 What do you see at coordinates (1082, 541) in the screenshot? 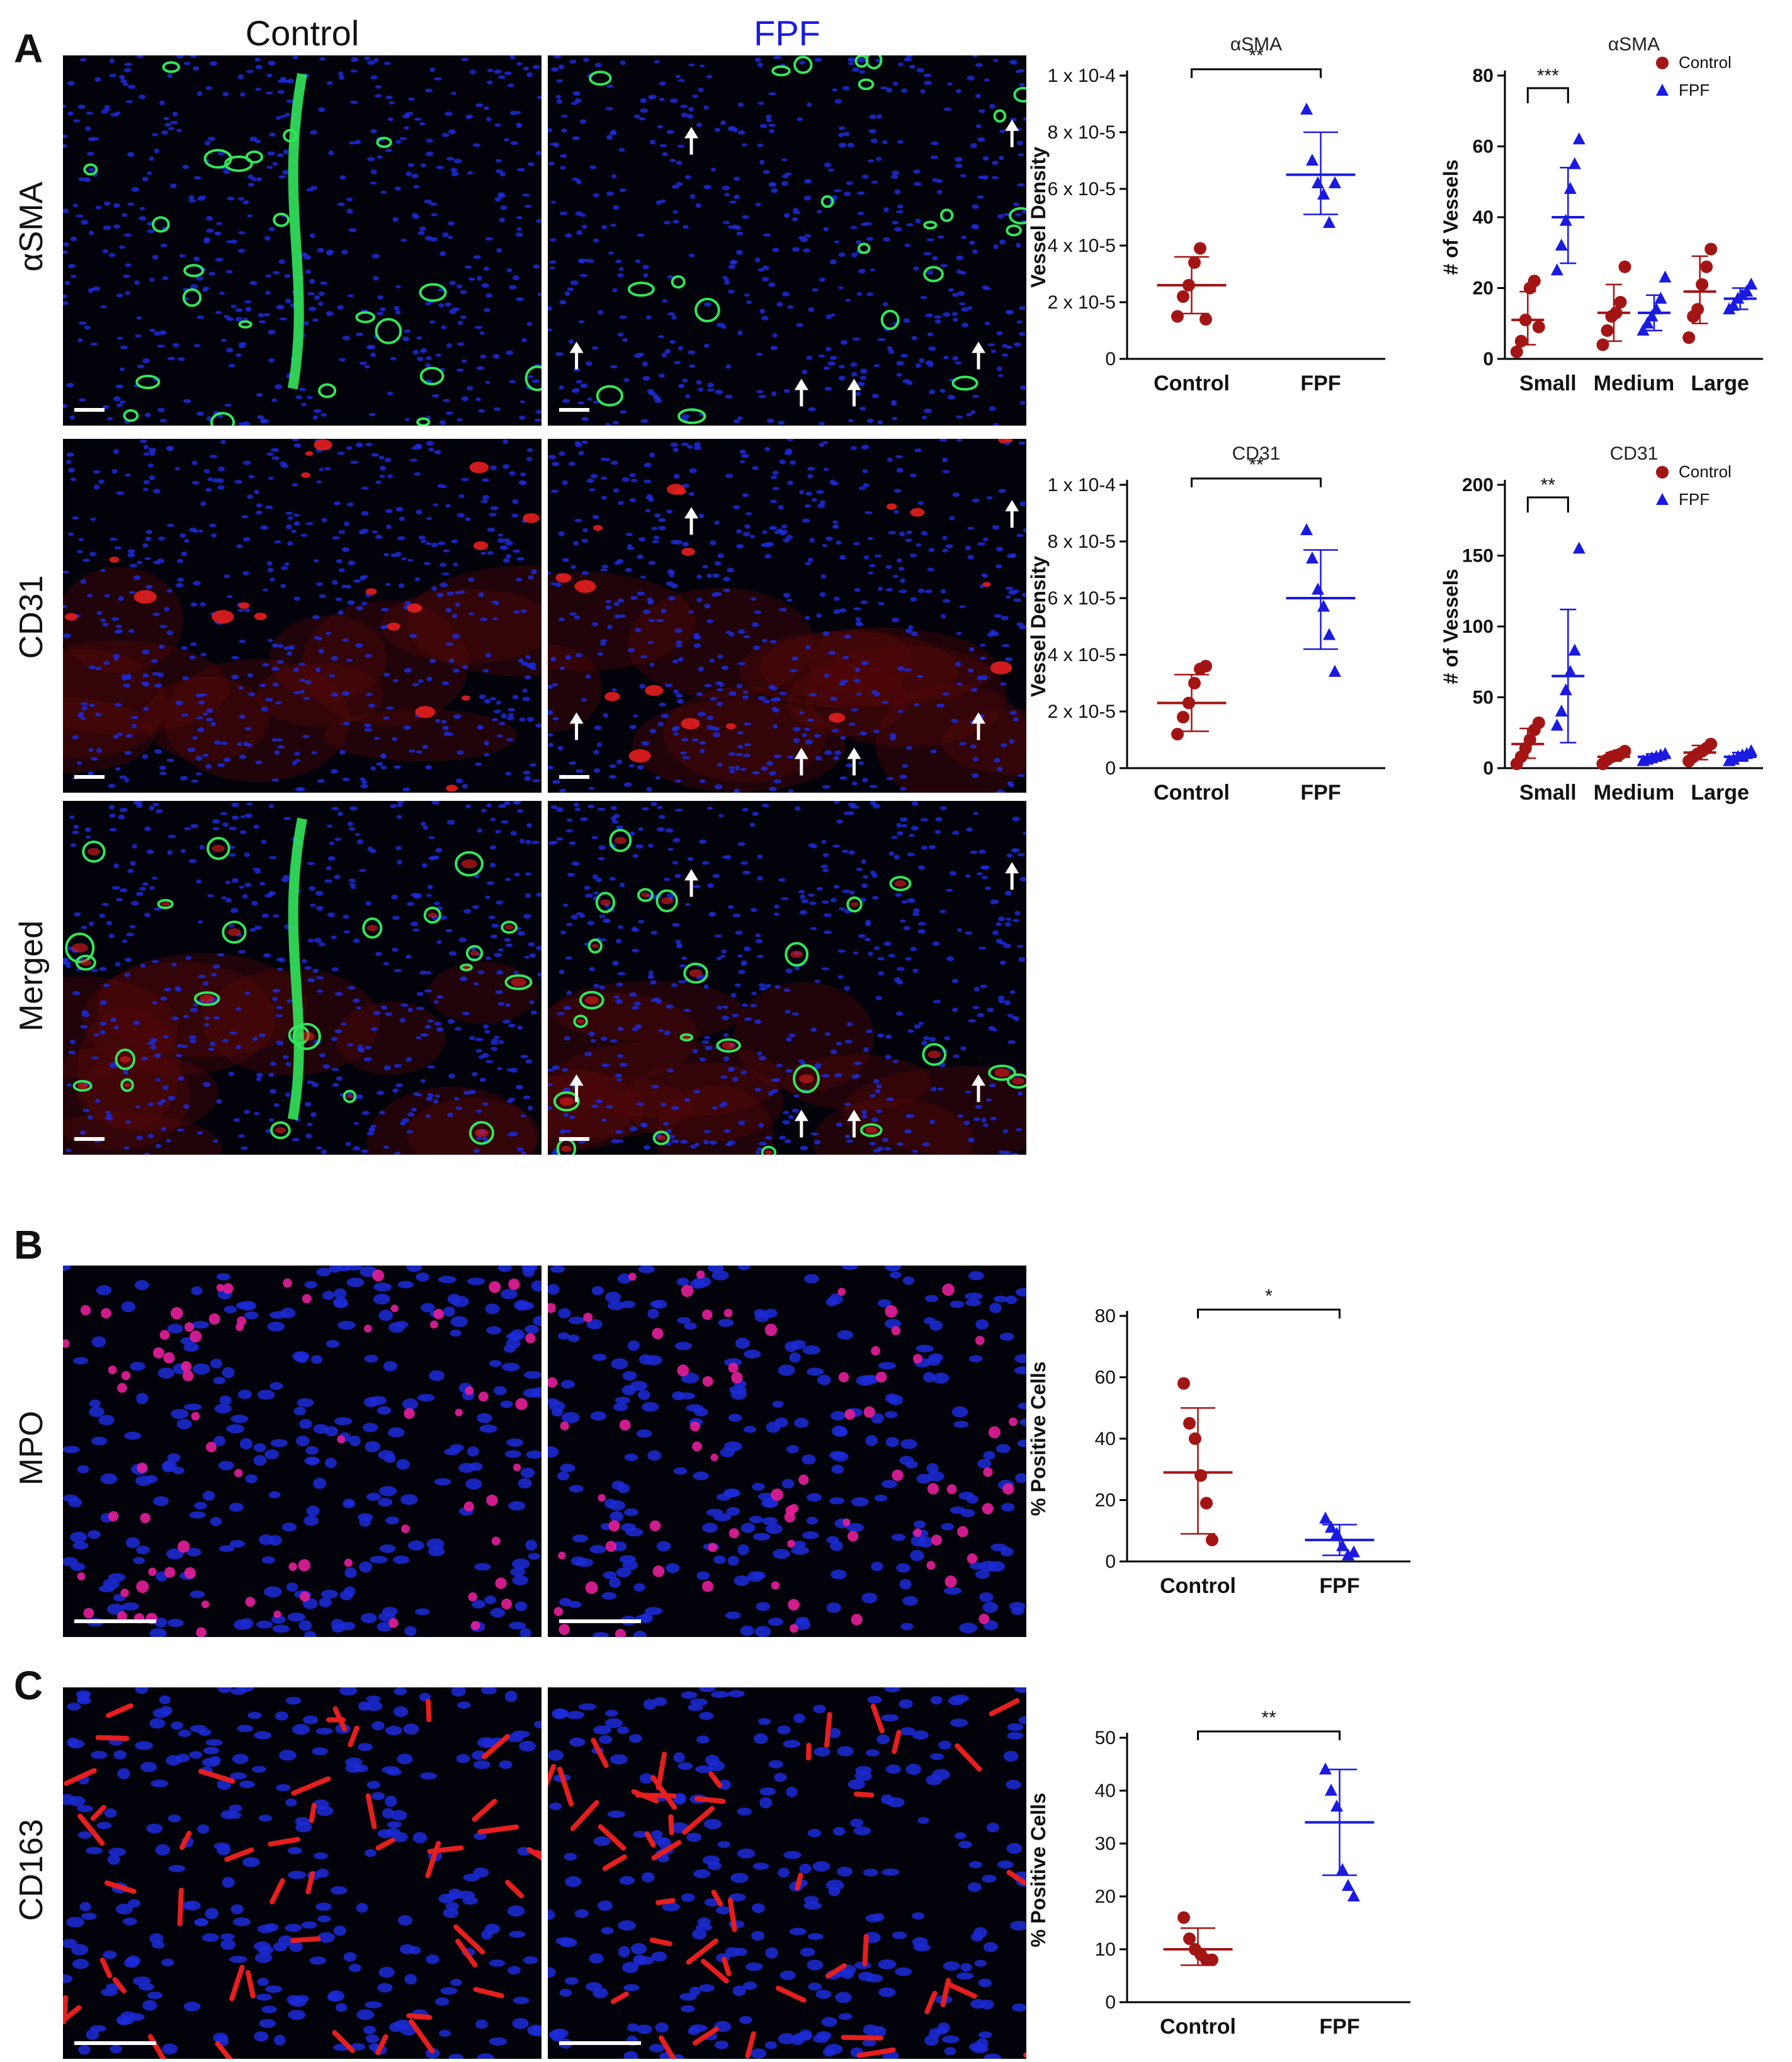
I see `y-tick-label: 8 x 10-5` at bounding box center [1082, 541].